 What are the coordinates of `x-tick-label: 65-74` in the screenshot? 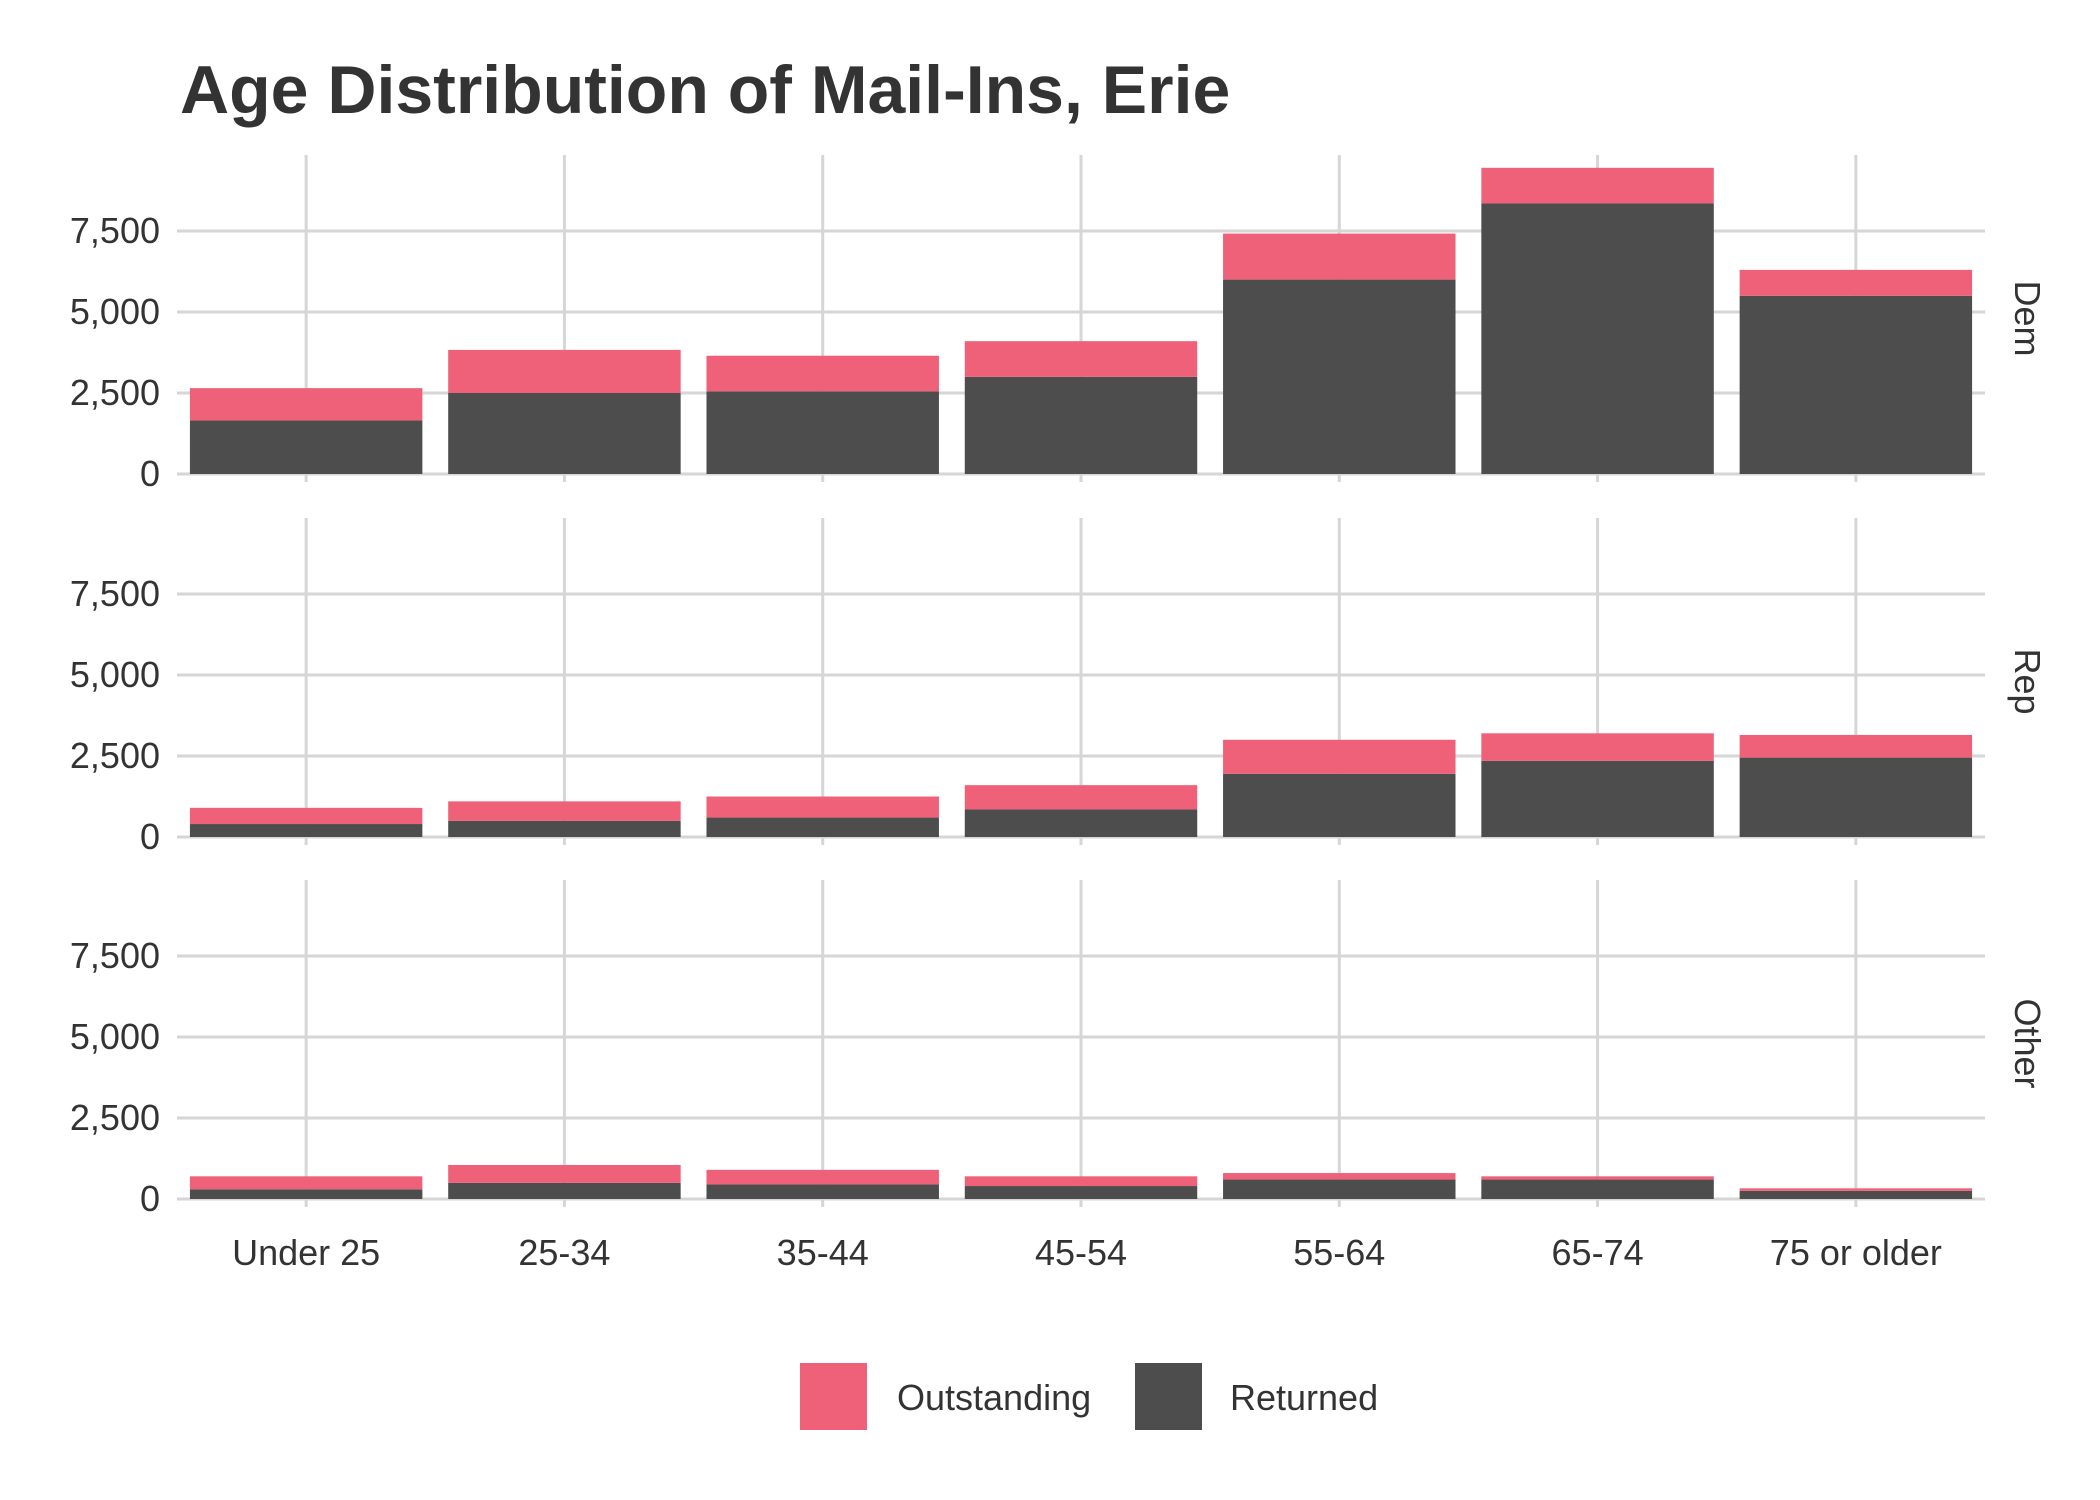 It's located at (1598, 1252).